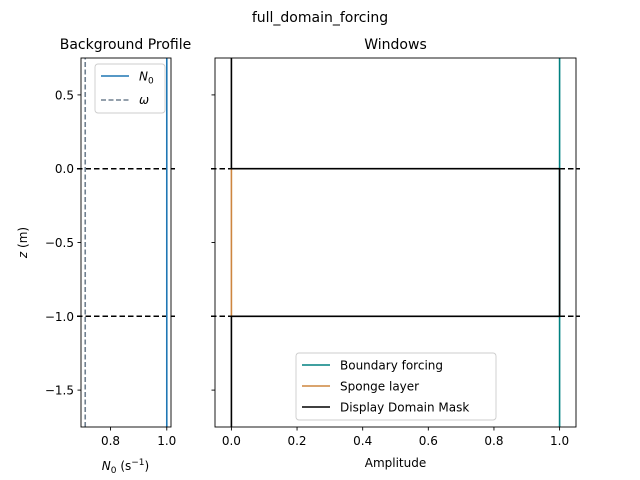  What do you see at coordinates (126, 45) in the screenshot?
I see `background-profile-title: Background Profile` at bounding box center [126, 45].